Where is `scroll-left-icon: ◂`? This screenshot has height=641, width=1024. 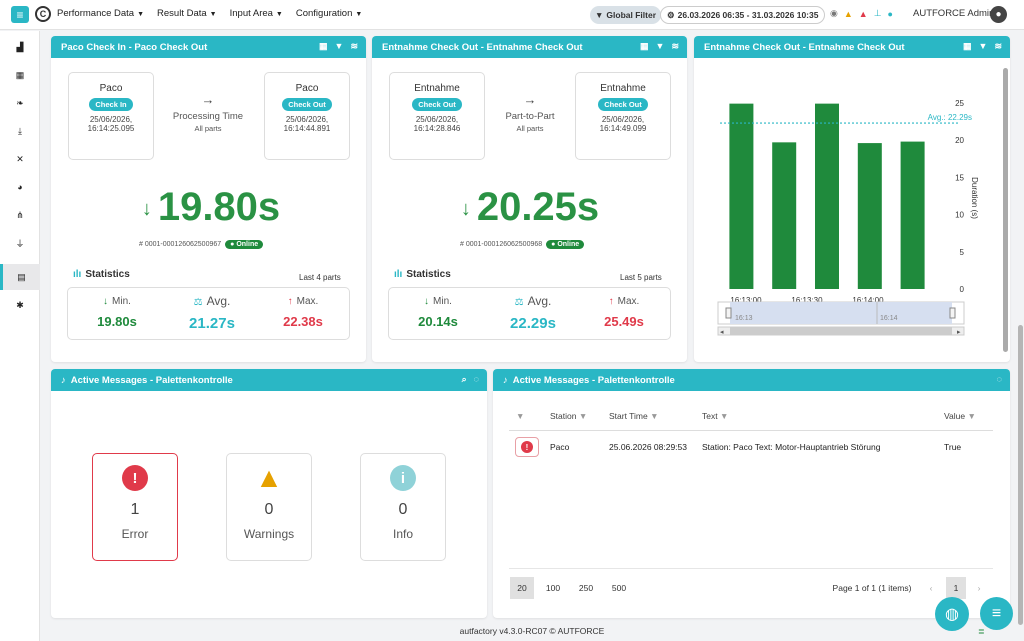 scroll-left-icon: ◂ is located at coordinates (722, 332).